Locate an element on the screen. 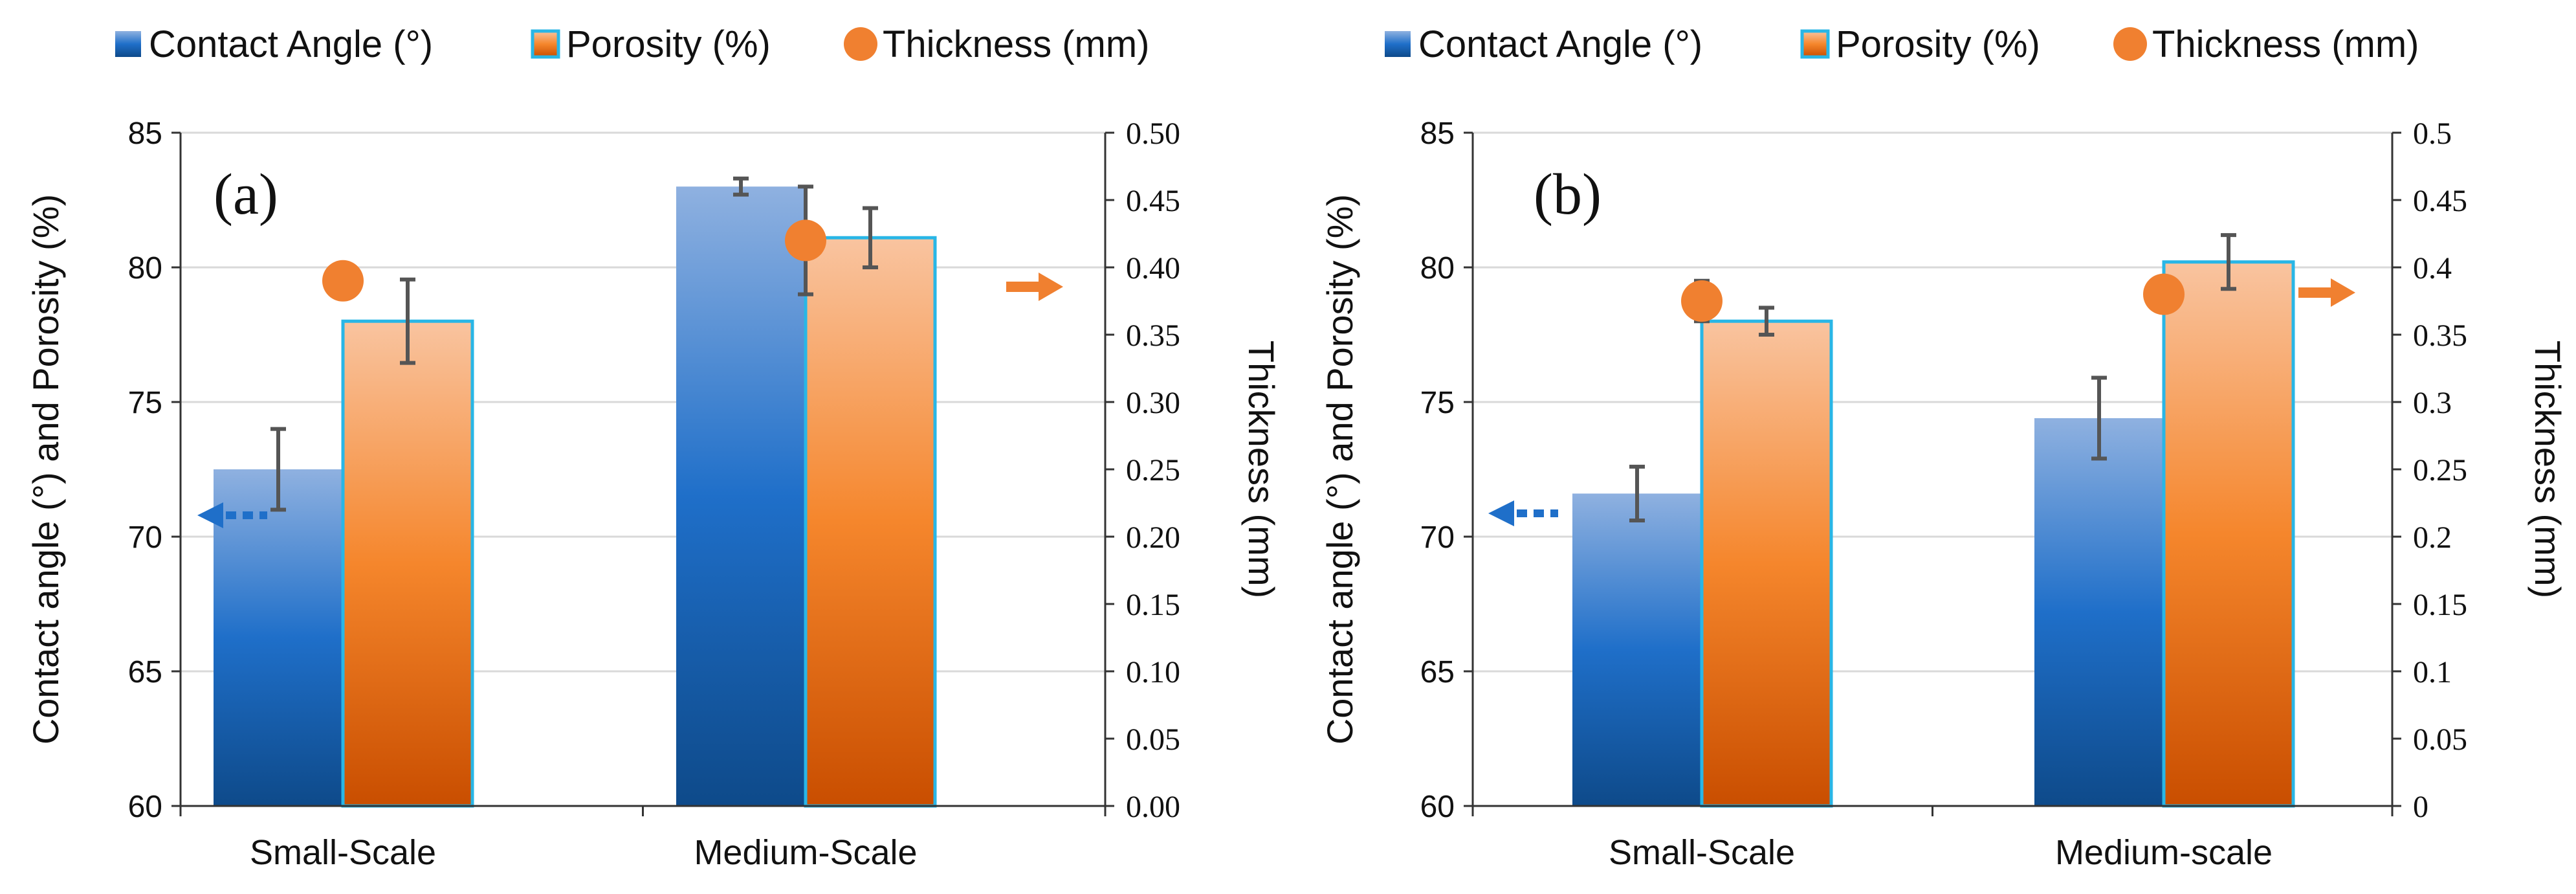 Image resolution: width=2576 pixels, height=894 pixels. right-tick-label: 0.2 is located at coordinates (2433, 537).